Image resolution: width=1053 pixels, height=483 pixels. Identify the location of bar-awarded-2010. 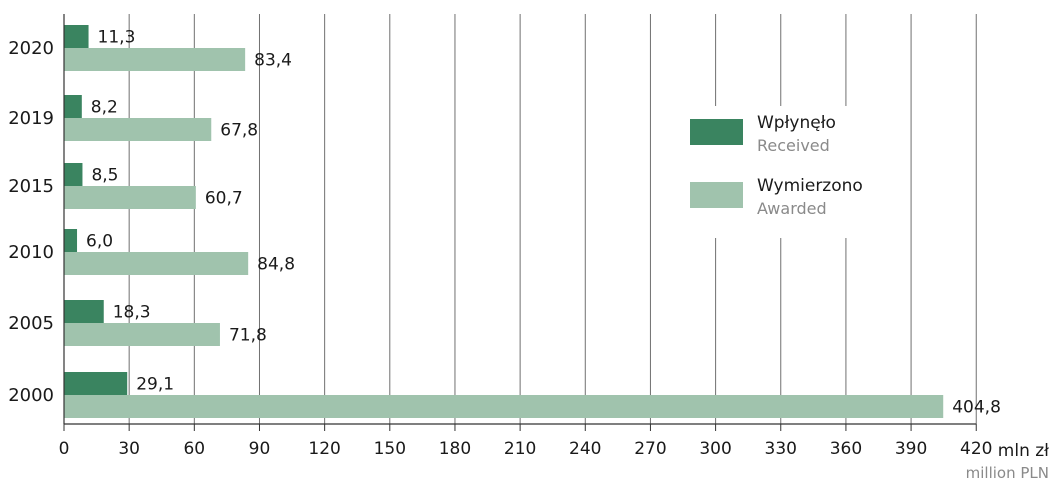
(156, 263).